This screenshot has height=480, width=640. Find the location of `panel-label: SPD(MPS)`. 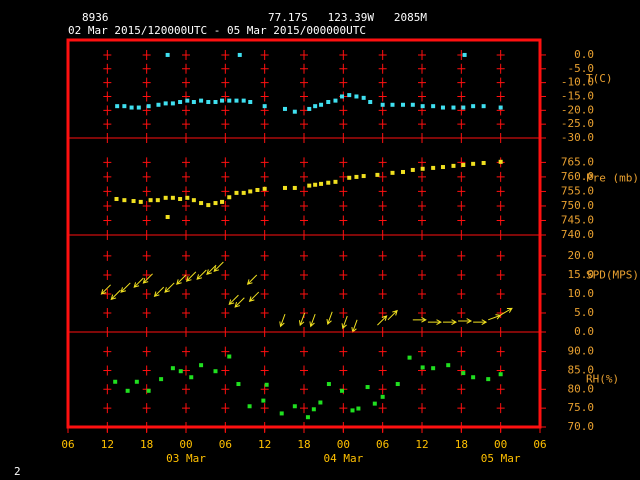

panel-label: SPD(MPS) is located at coordinates (612, 275).